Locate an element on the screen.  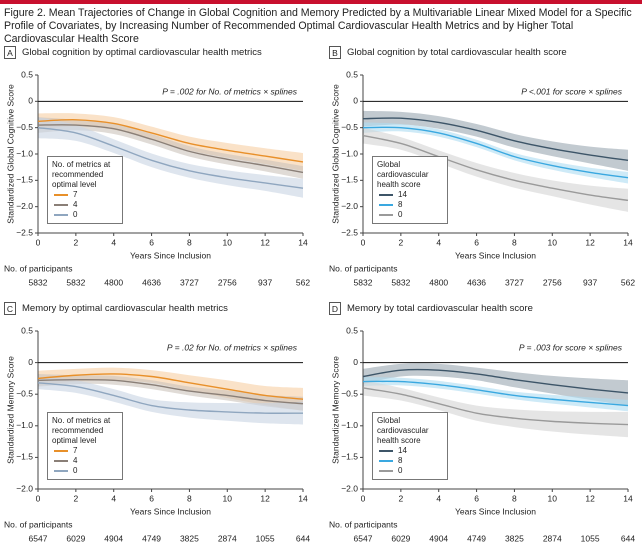
participants-label: No. of participants is located at coordinates (363, 268).